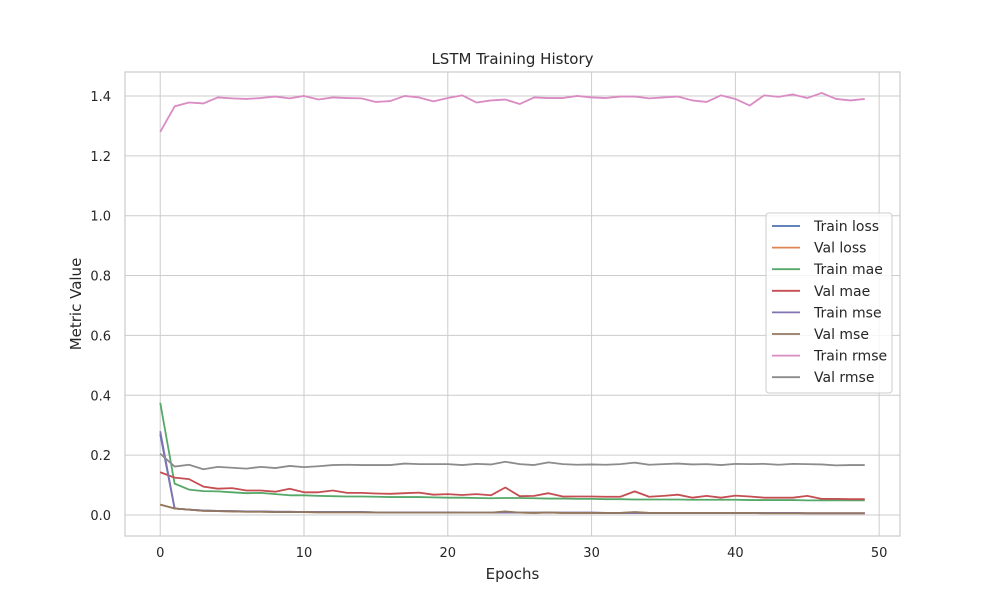 The image size is (1000, 600). What do you see at coordinates (100, 217) in the screenshot?
I see `y-tick-label: 1.0` at bounding box center [100, 217].